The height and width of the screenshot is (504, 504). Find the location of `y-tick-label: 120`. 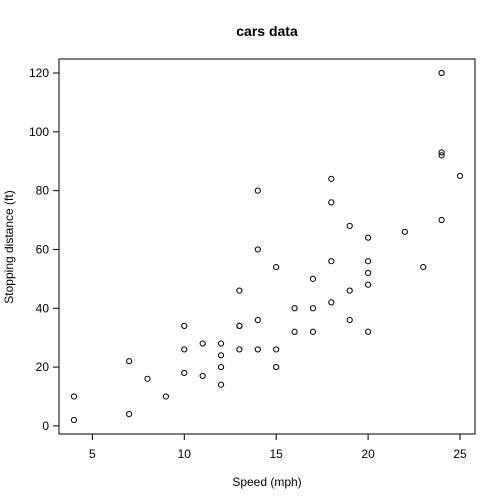

y-tick-label: 120 is located at coordinates (39, 73).